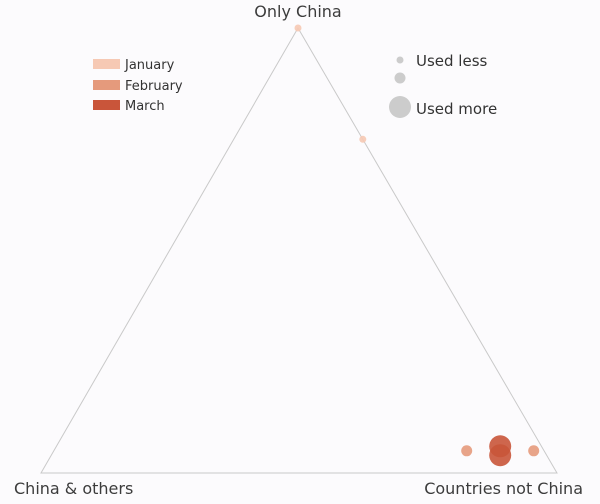 This screenshot has width=600, height=504. What do you see at coordinates (106, 85) in the screenshot?
I see `legend-swatch-february` at bounding box center [106, 85].